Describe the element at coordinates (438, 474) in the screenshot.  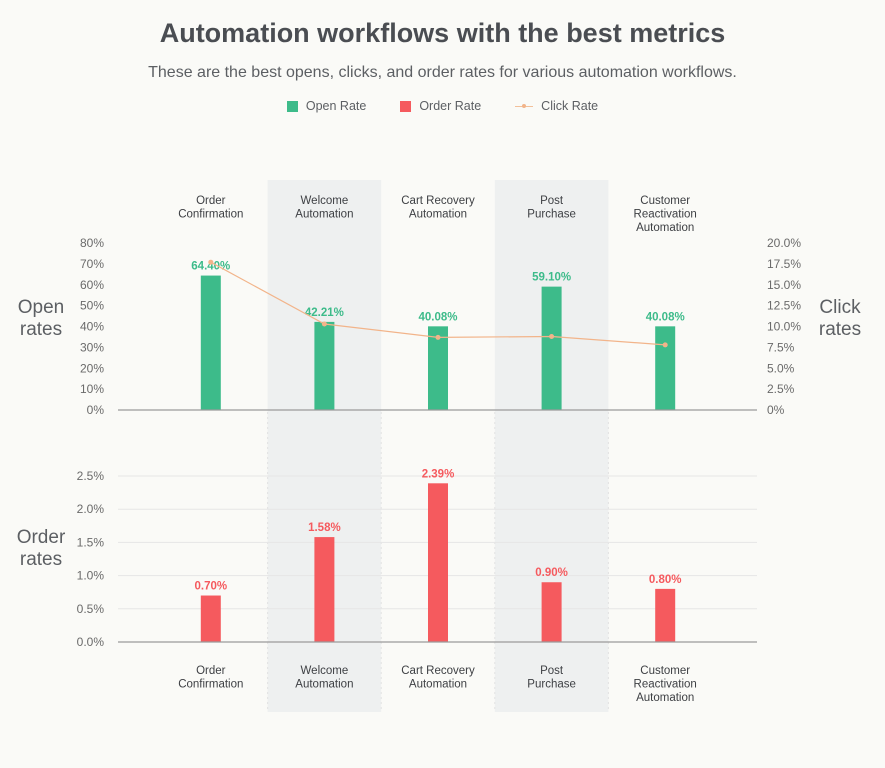
I see `order-rate-data-label: 2.39%` at that location.